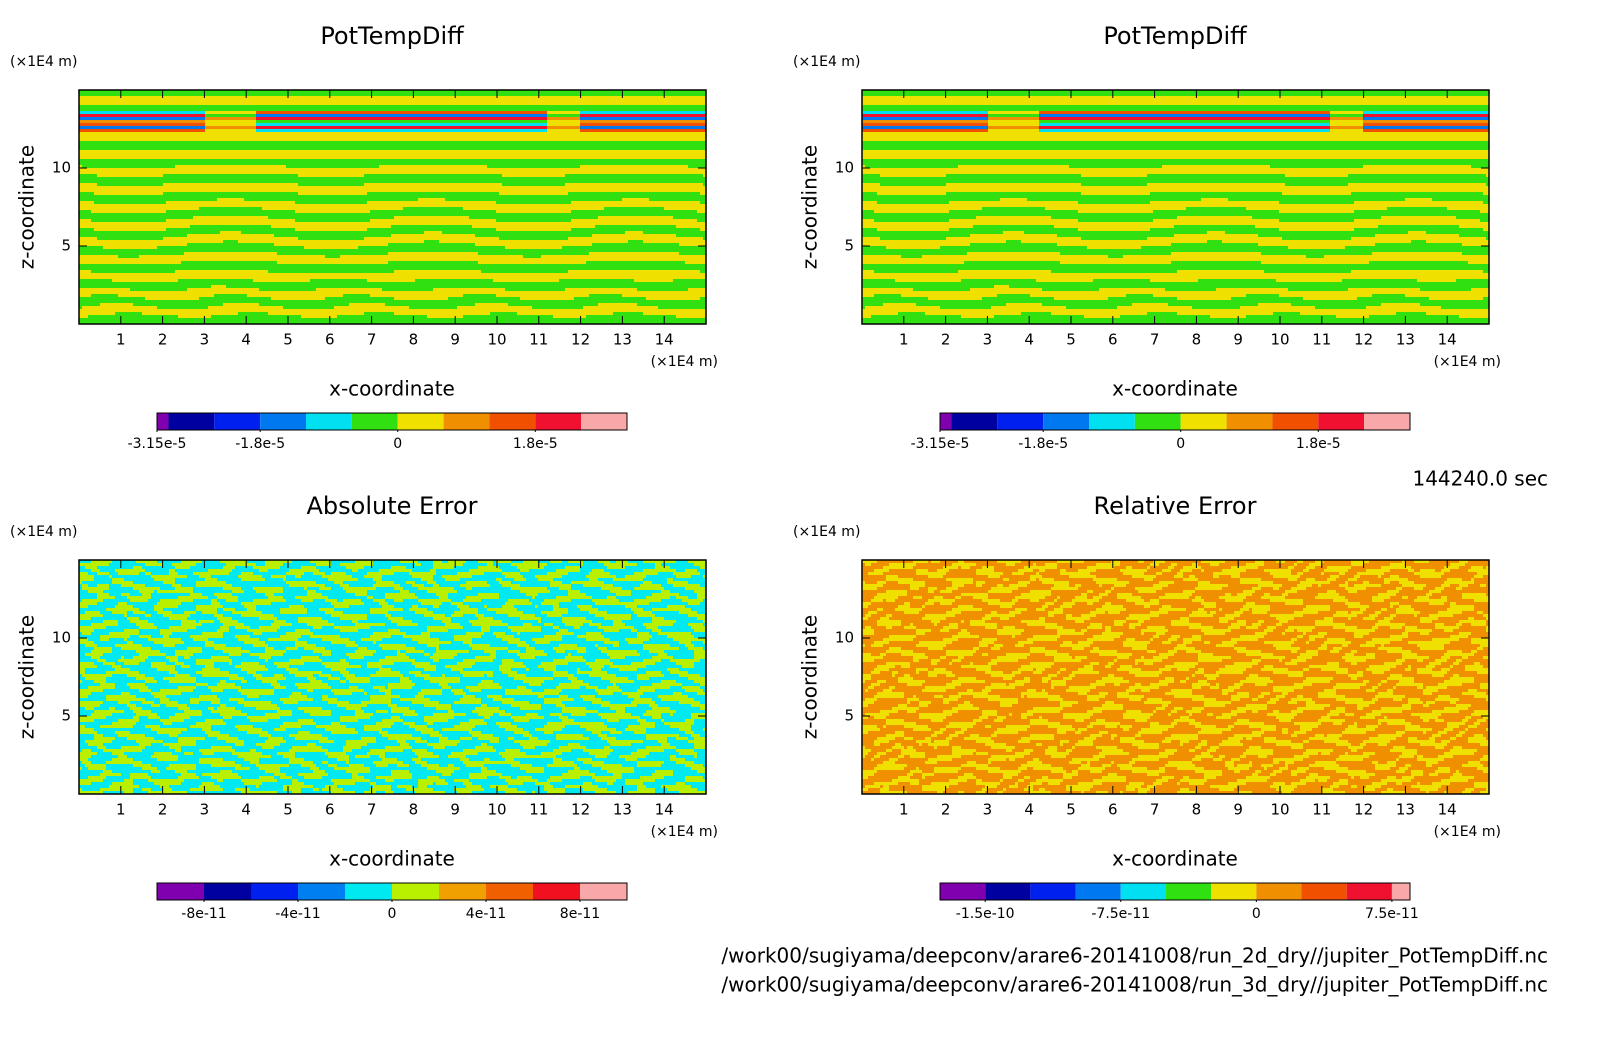 The width and height of the screenshot is (1604, 1054). What do you see at coordinates (684, 832) in the screenshot?
I see `x-unit: (×1E4 m)` at bounding box center [684, 832].